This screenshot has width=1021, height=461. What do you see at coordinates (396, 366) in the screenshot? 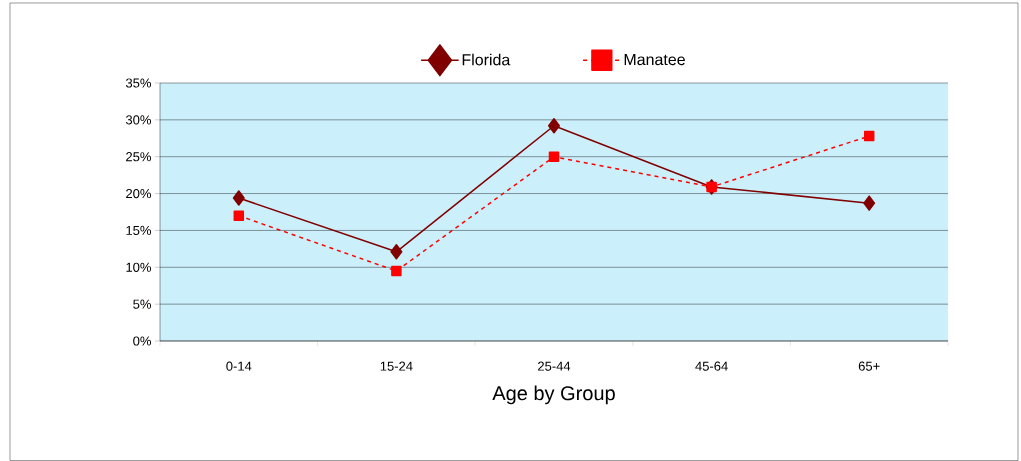
I see `x-tick-label: 15-24` at bounding box center [396, 366].